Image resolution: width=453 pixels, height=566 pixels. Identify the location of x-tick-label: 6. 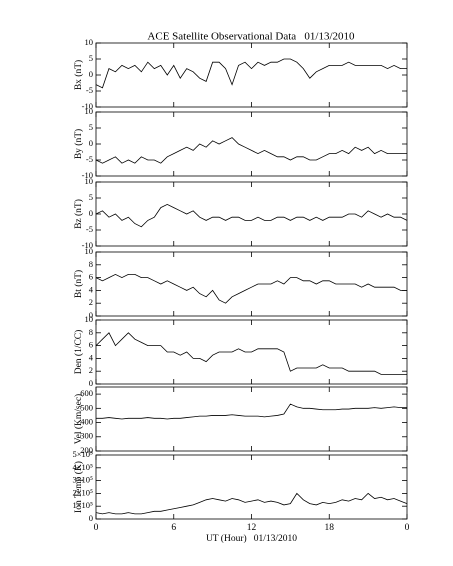
(173, 528).